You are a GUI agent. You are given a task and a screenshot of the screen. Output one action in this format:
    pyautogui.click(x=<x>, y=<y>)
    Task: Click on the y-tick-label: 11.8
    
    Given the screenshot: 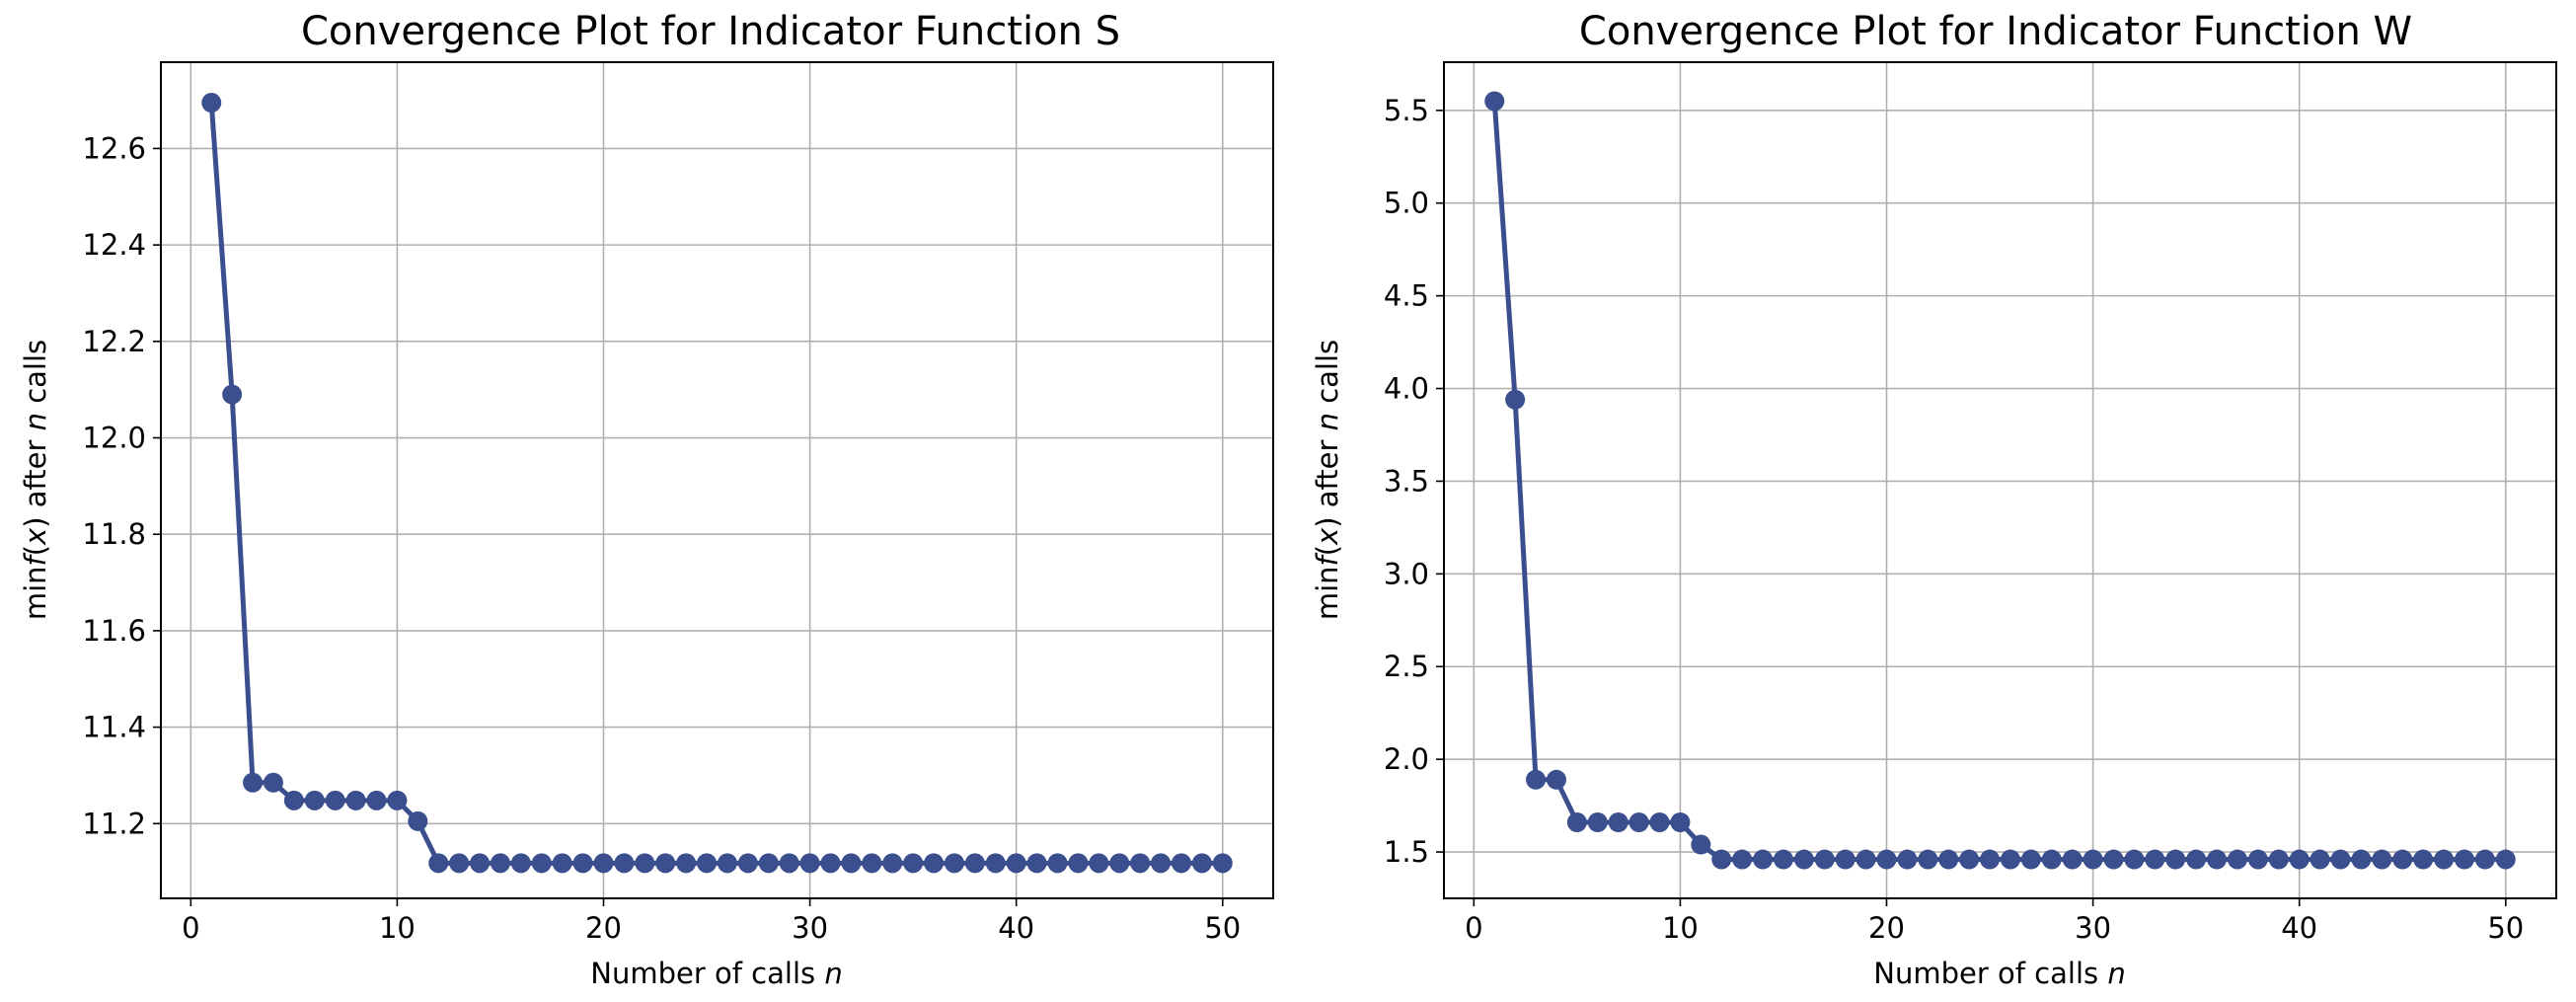 What is the action you would take?
    pyautogui.click(x=114, y=534)
    